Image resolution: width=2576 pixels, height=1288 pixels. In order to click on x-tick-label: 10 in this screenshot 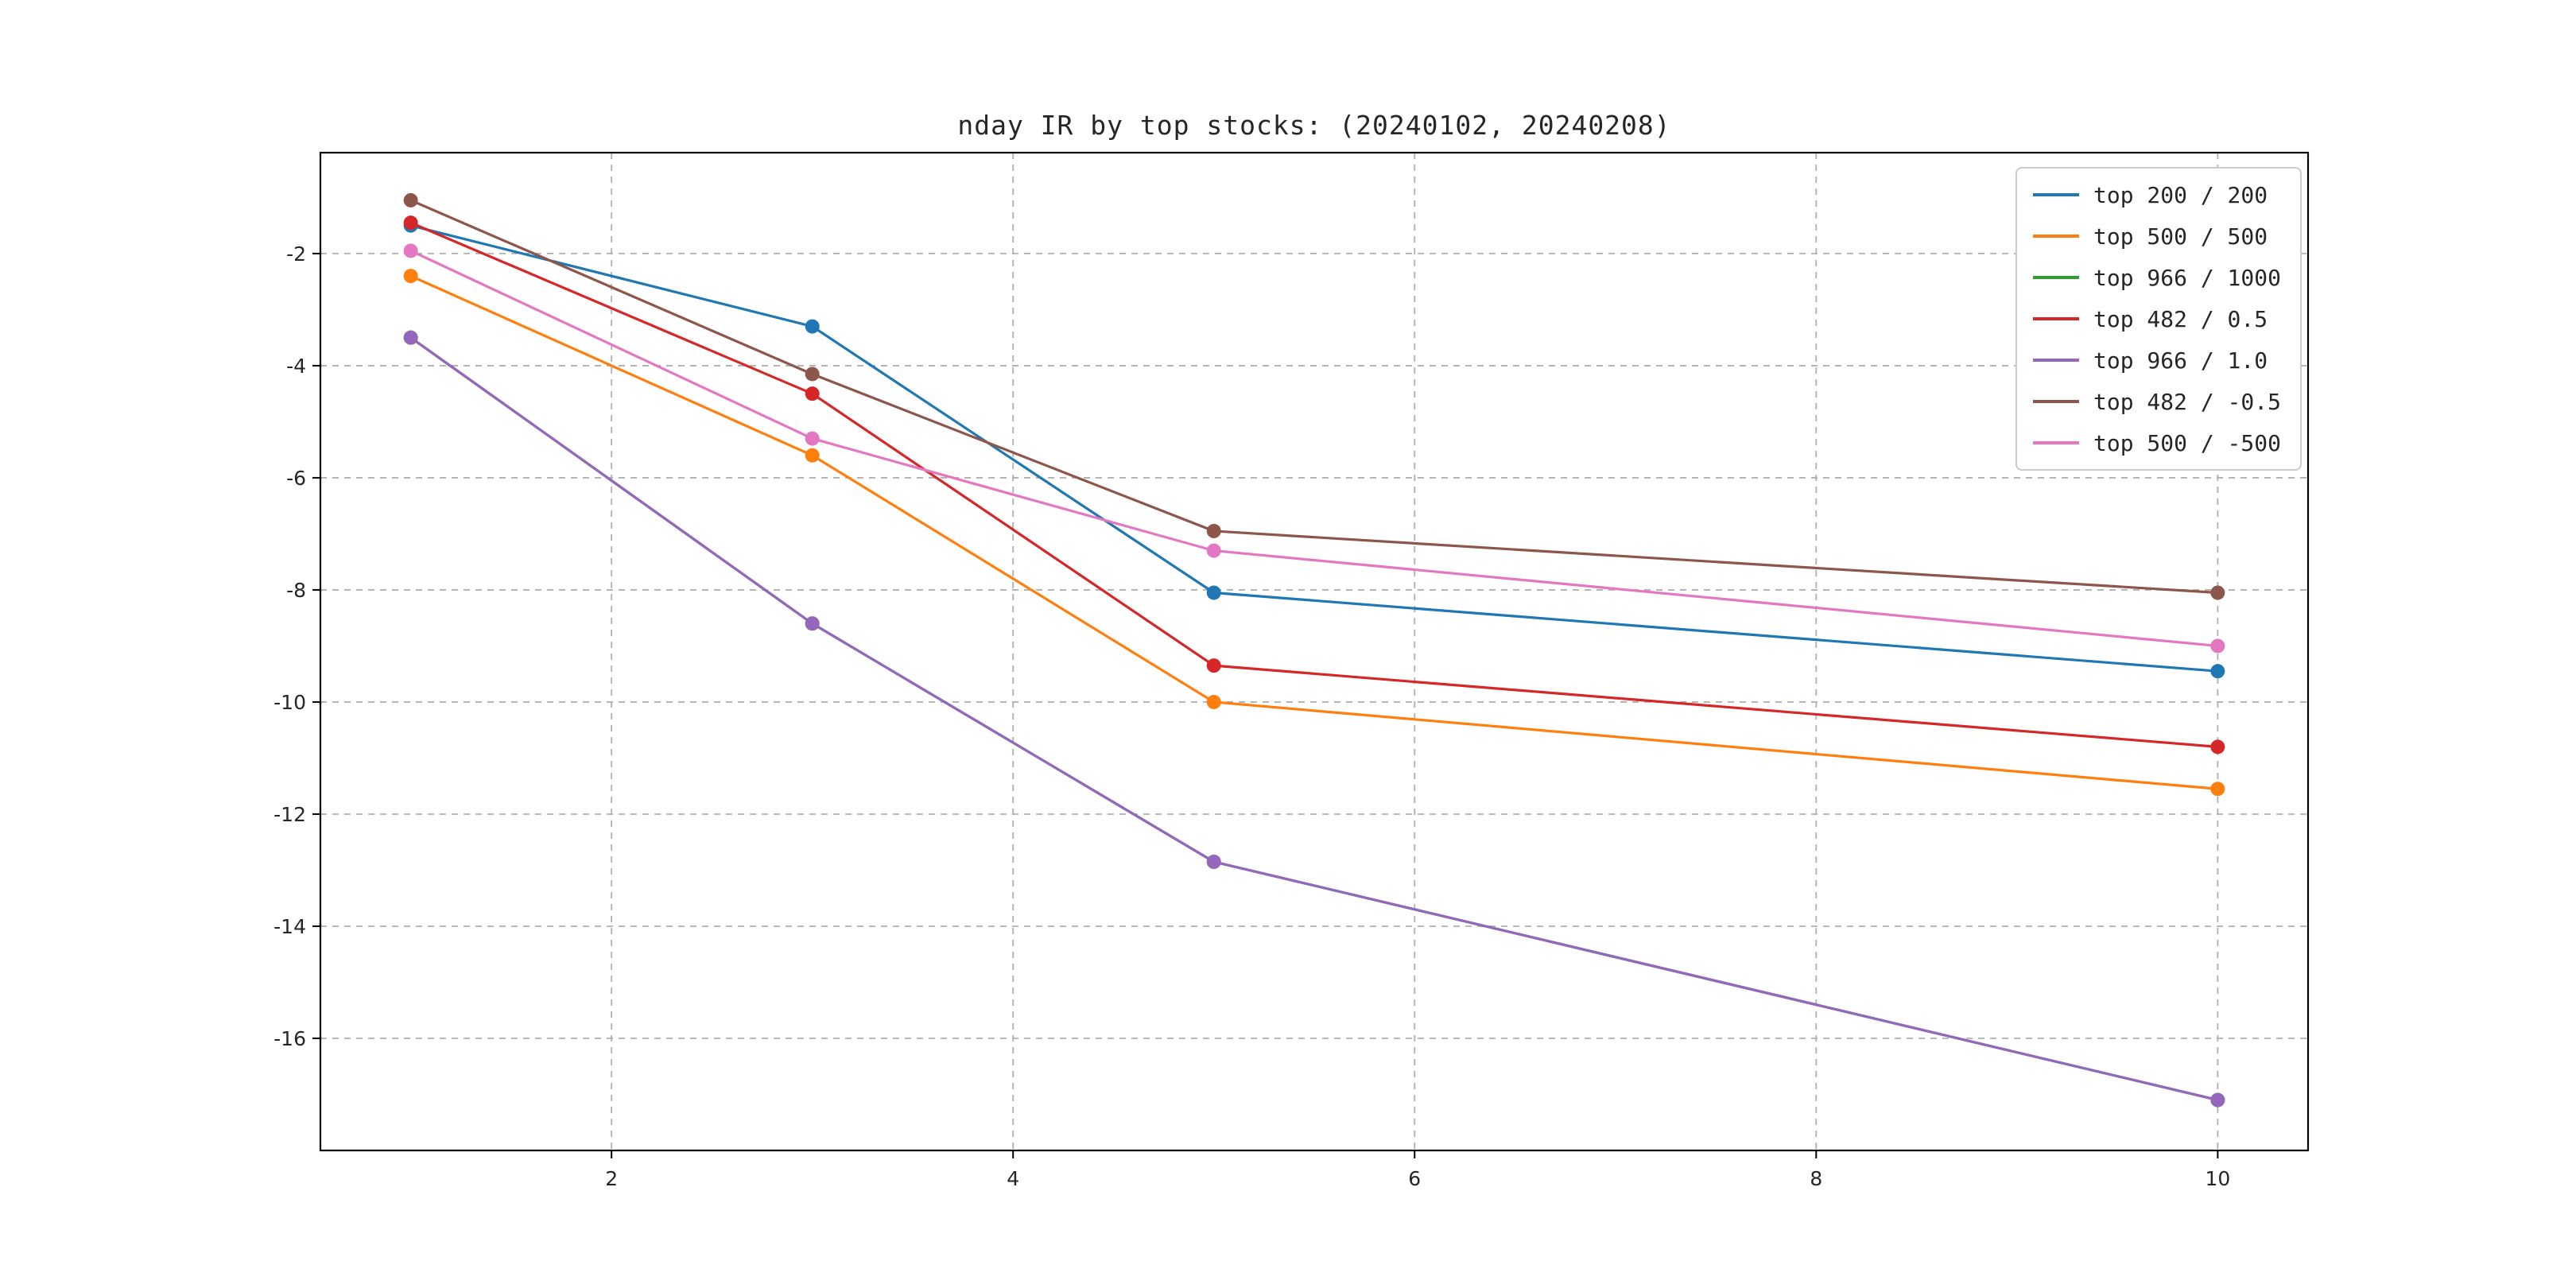, I will do `click(2217, 1178)`.